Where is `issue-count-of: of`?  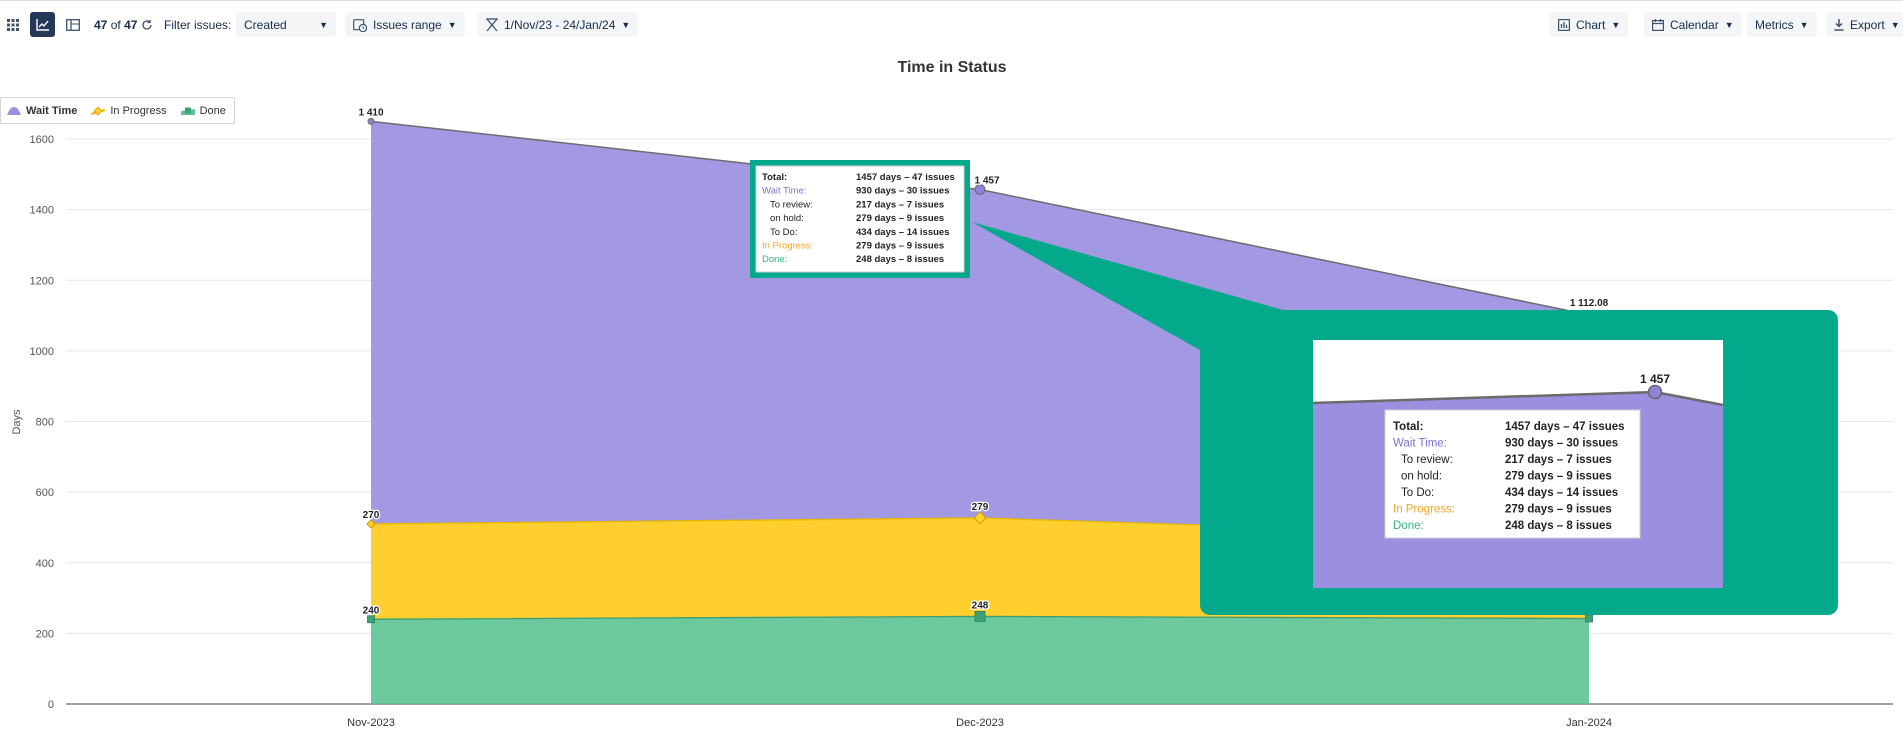
issue-count-of: of is located at coordinates (115, 24).